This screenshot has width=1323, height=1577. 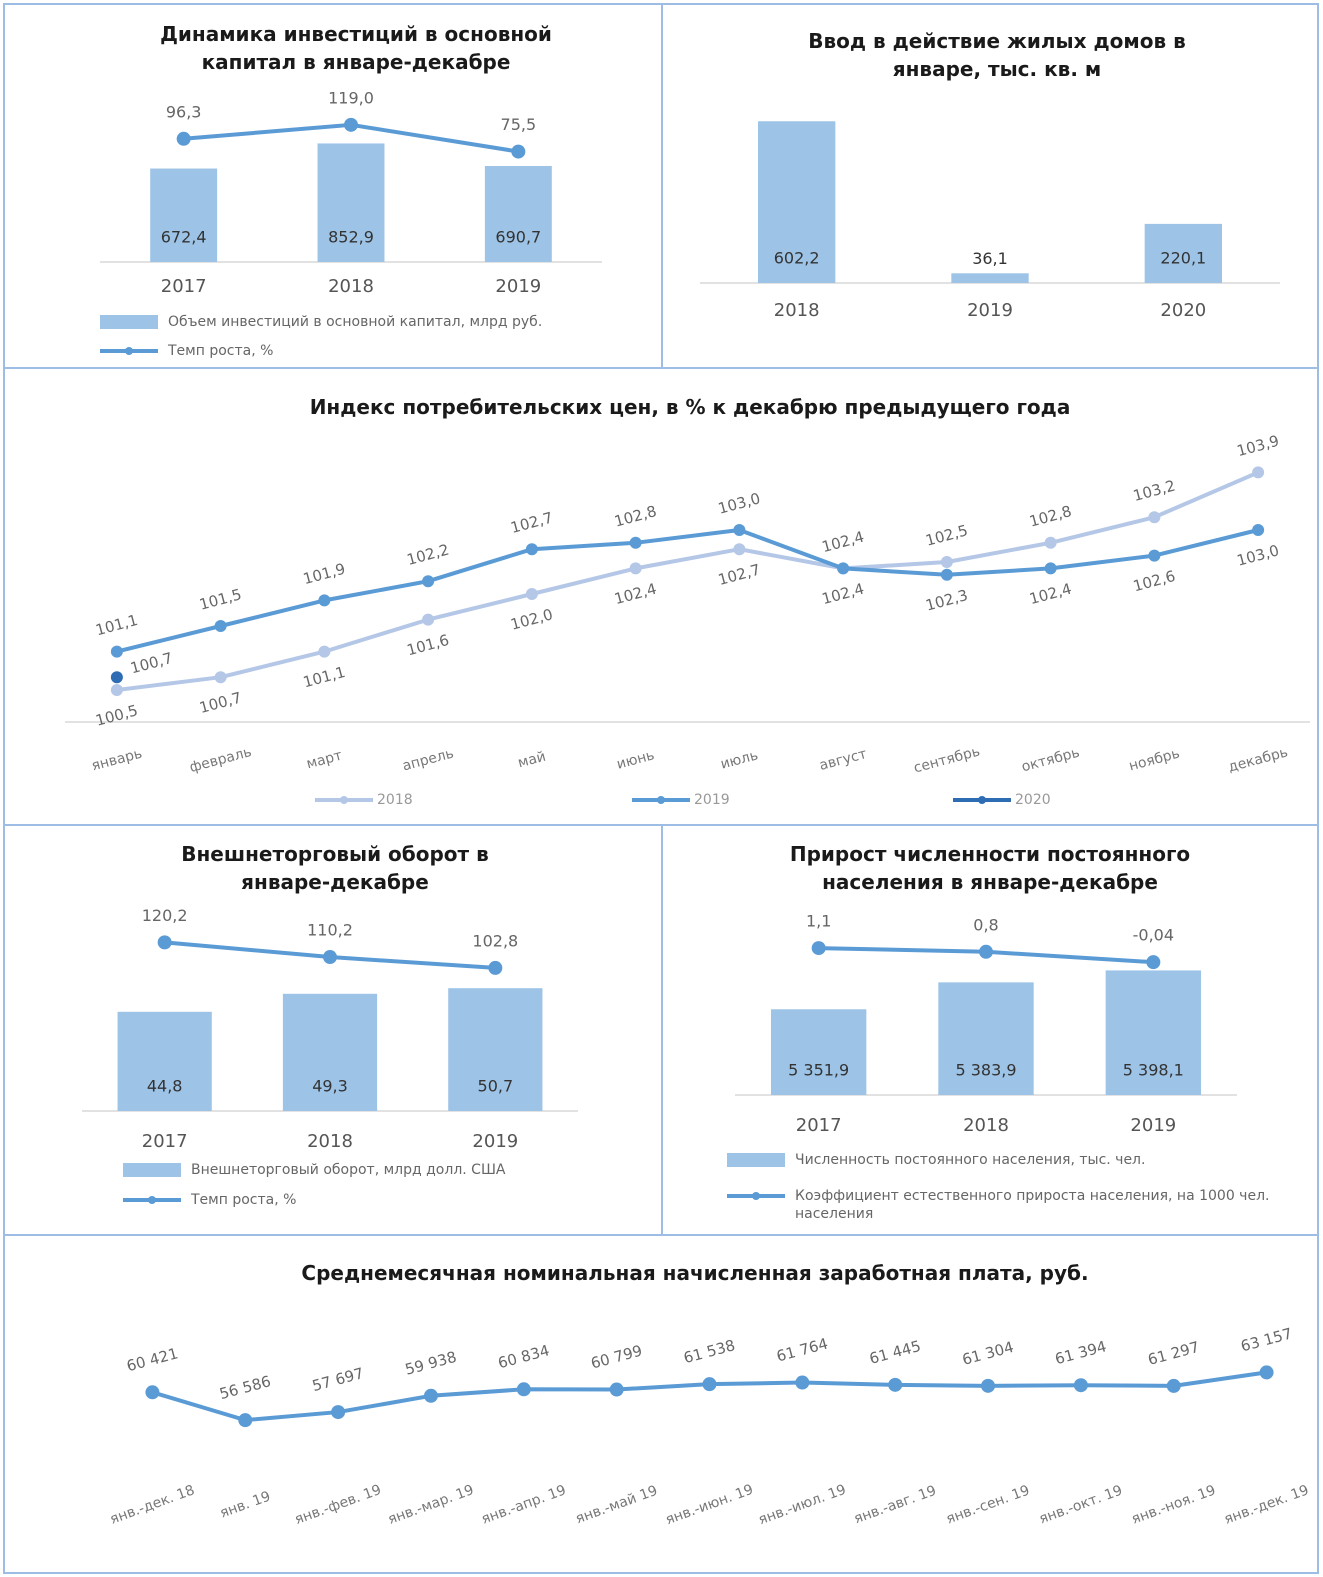 I want to click on line-value-label: 110,2, so click(x=330, y=930).